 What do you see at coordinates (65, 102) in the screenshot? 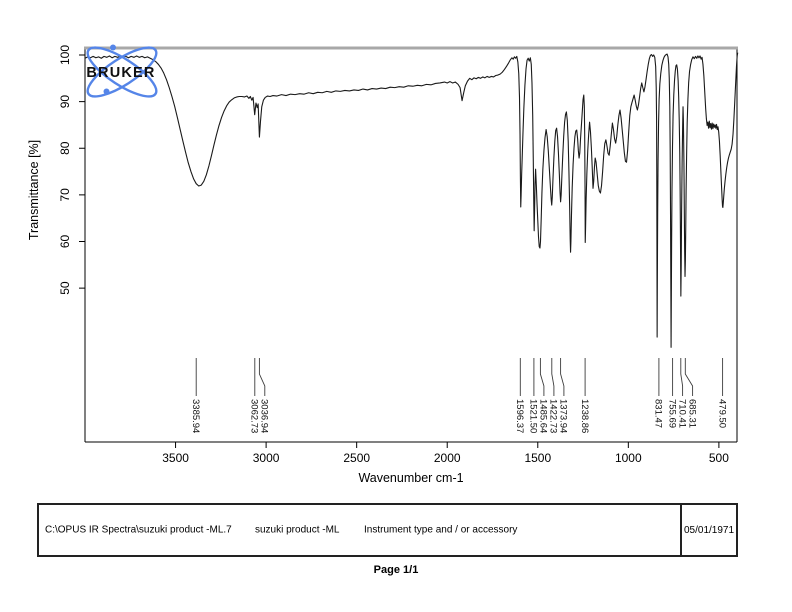
I see `y-tick-label: 90` at bounding box center [65, 102].